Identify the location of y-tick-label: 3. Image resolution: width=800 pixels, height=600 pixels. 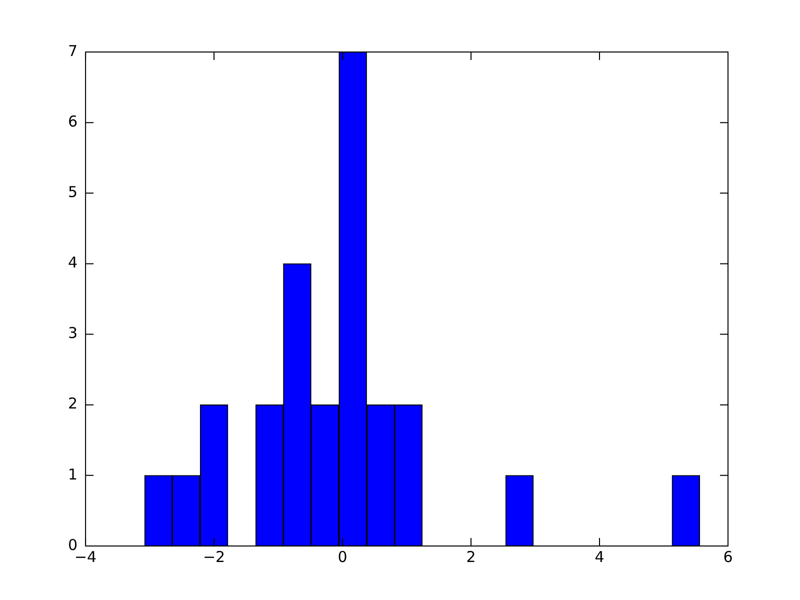
(73, 333).